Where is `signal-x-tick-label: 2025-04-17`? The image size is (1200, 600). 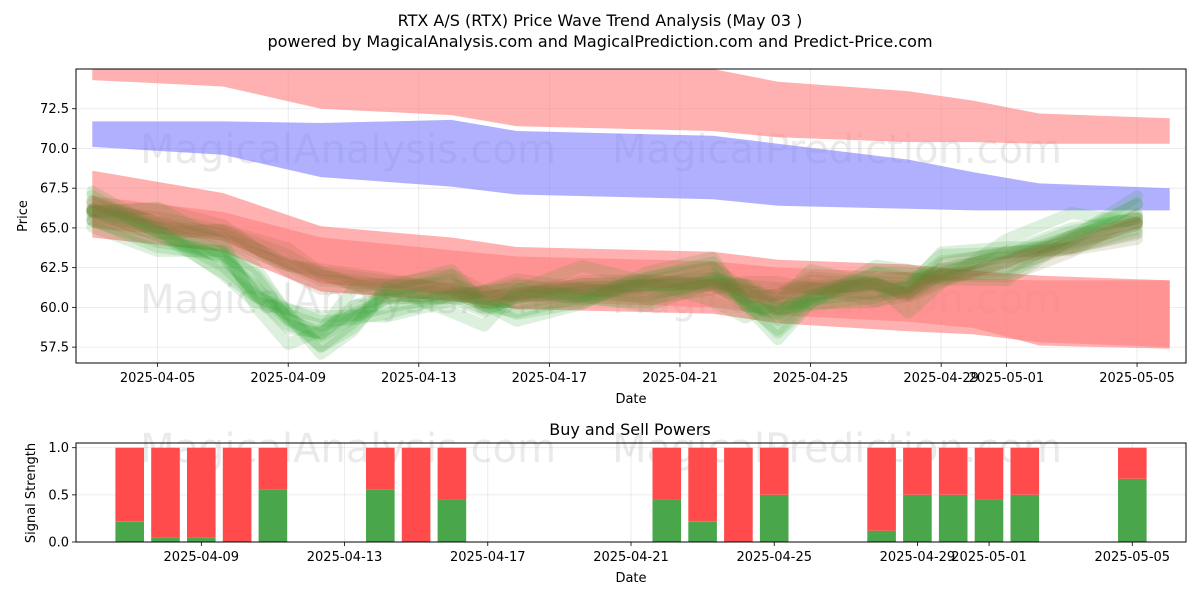
signal-x-tick-label: 2025-04-17 is located at coordinates (488, 557).